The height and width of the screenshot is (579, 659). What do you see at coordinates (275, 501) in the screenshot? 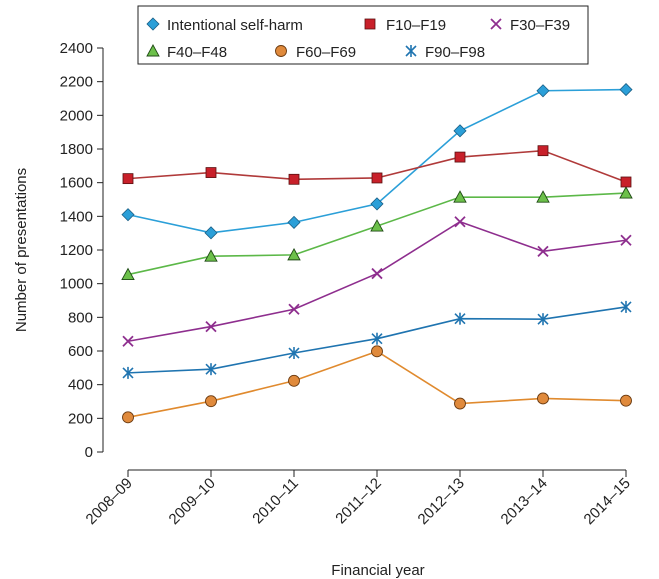
I see `x-tick-label: 2010–11` at bounding box center [275, 501].